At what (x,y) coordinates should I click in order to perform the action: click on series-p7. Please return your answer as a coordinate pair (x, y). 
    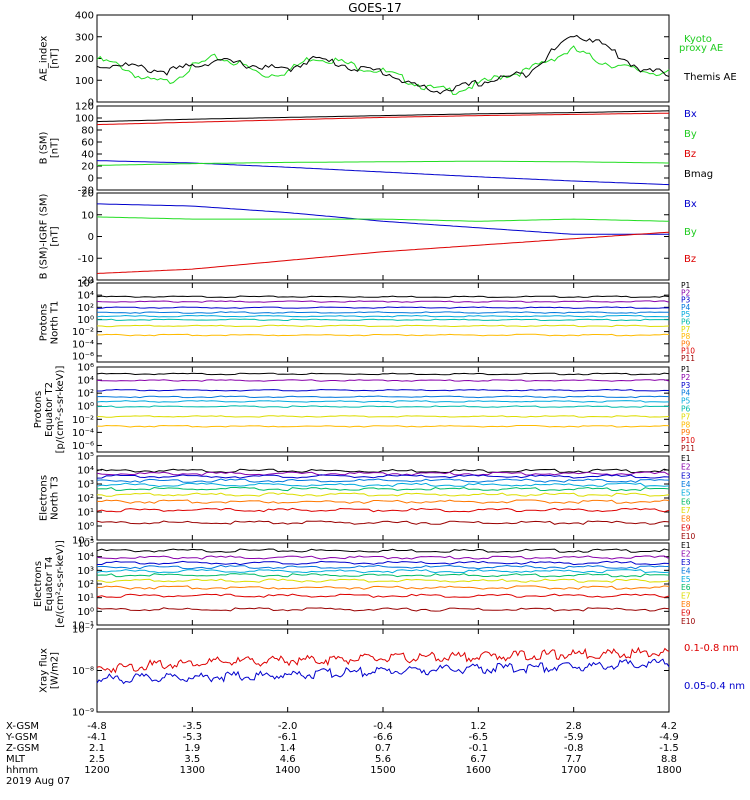
    Looking at the image, I should click on (383, 416).